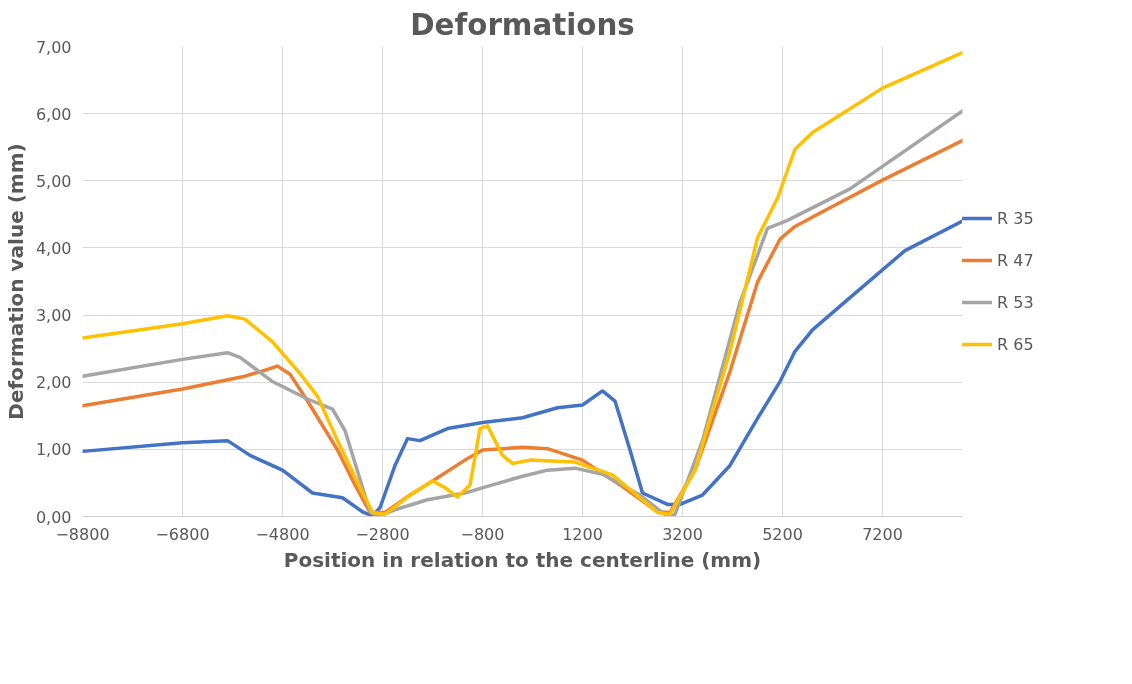 The image size is (1132, 684). I want to click on legend-label: R 53, so click(1015, 302).